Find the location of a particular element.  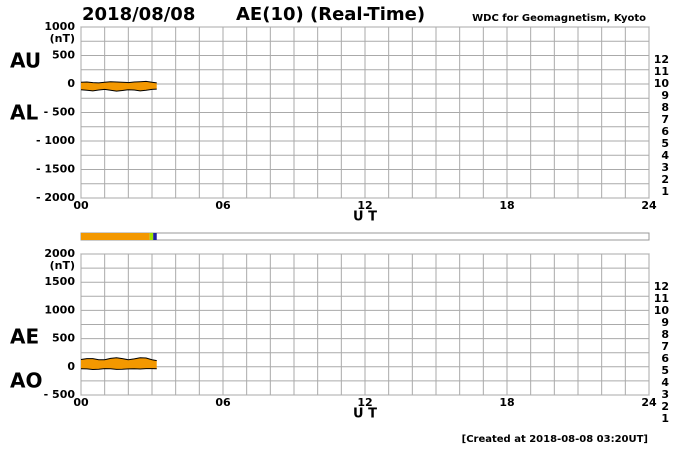

lower-label: AO is located at coordinates (26, 381).